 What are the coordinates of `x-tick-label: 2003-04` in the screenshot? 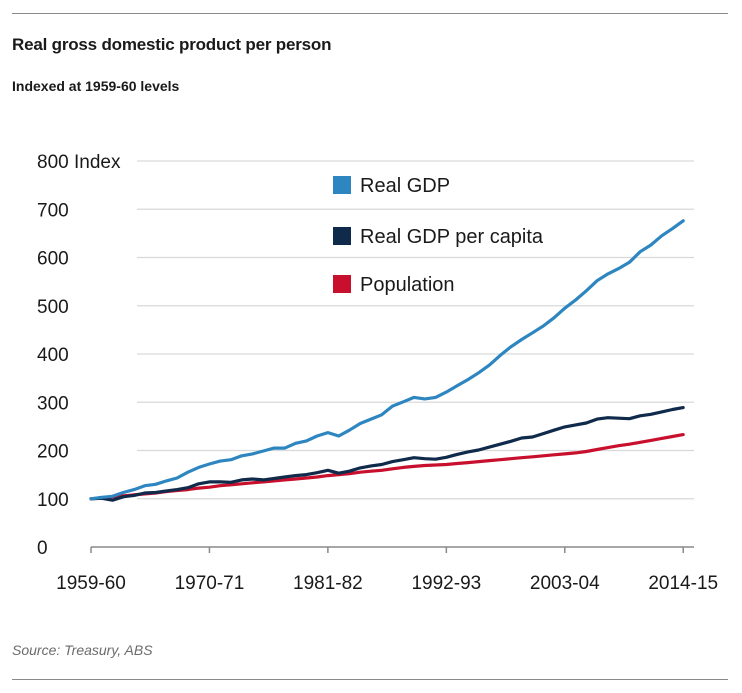 It's located at (565, 583).